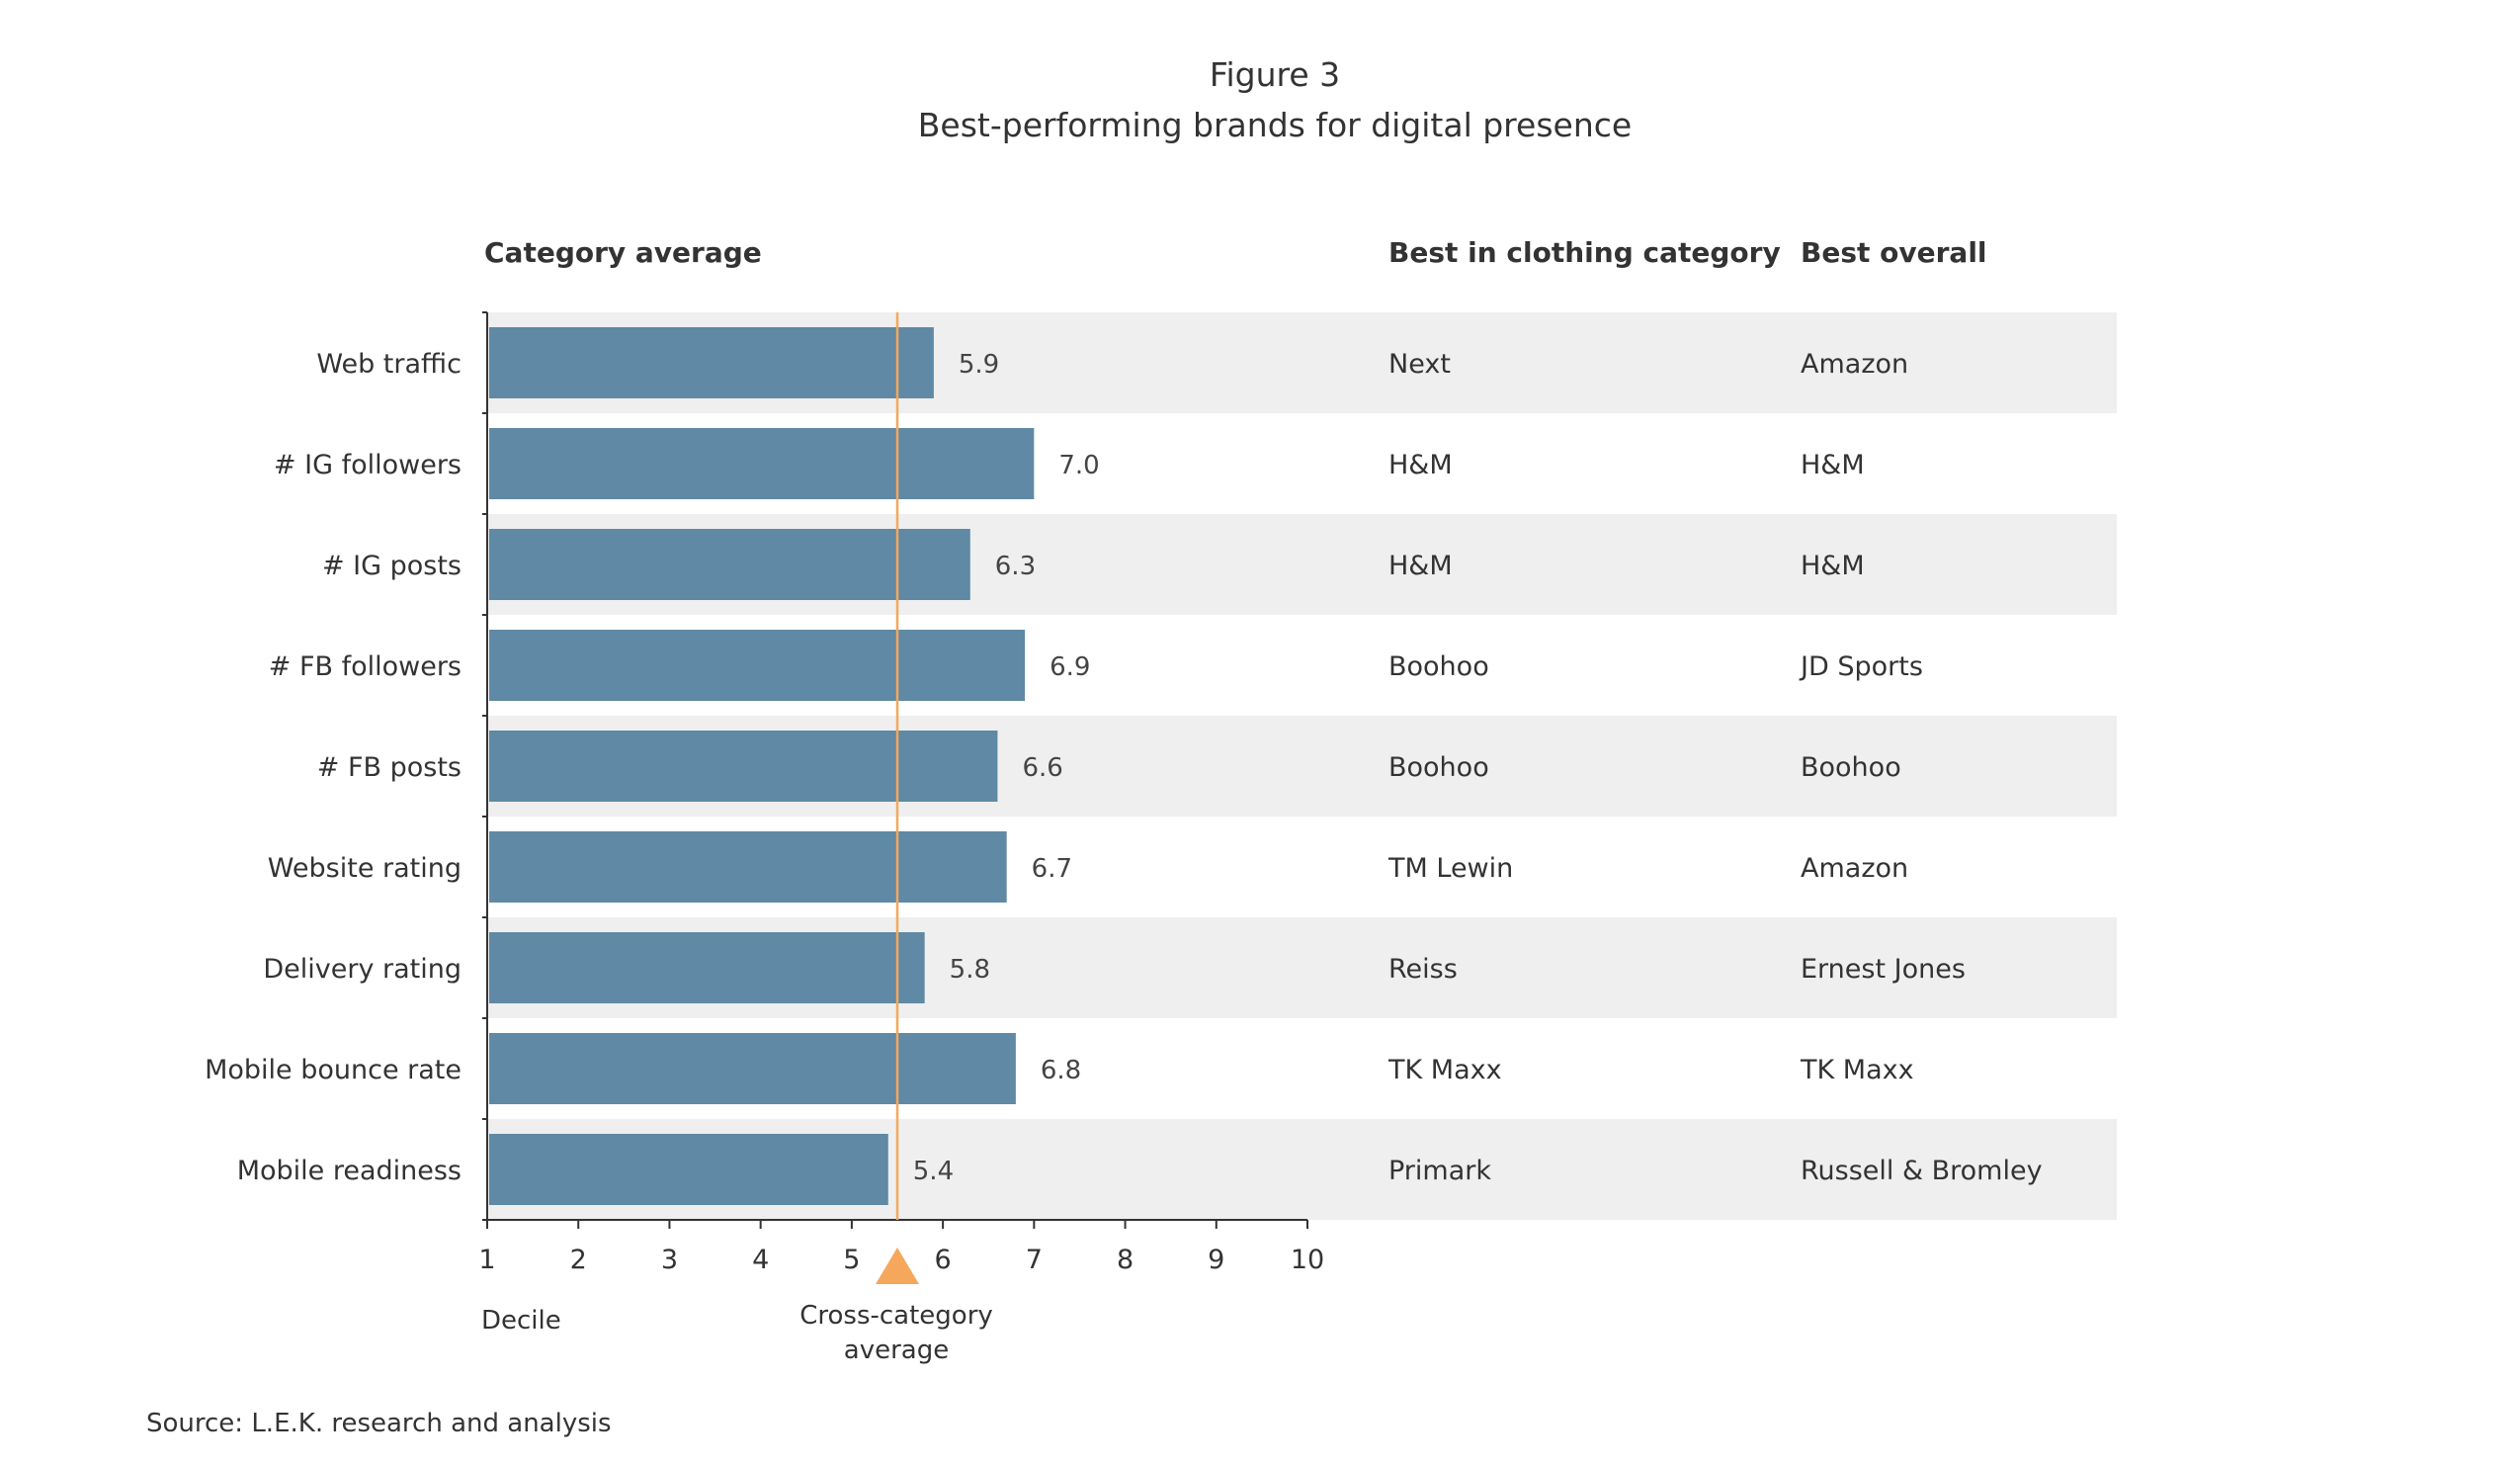 Image resolution: width=2520 pixels, height=1467 pixels. I want to click on x-tick-label: 1, so click(486, 1260).